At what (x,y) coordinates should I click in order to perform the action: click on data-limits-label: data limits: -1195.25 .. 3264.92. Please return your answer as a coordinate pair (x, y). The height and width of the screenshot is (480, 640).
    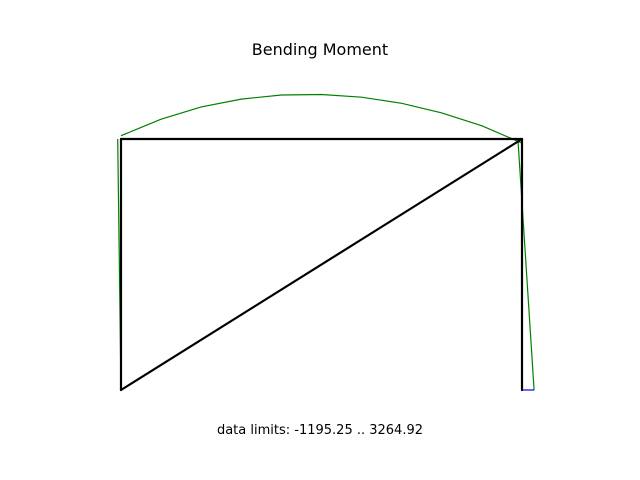
    Looking at the image, I should click on (320, 430).